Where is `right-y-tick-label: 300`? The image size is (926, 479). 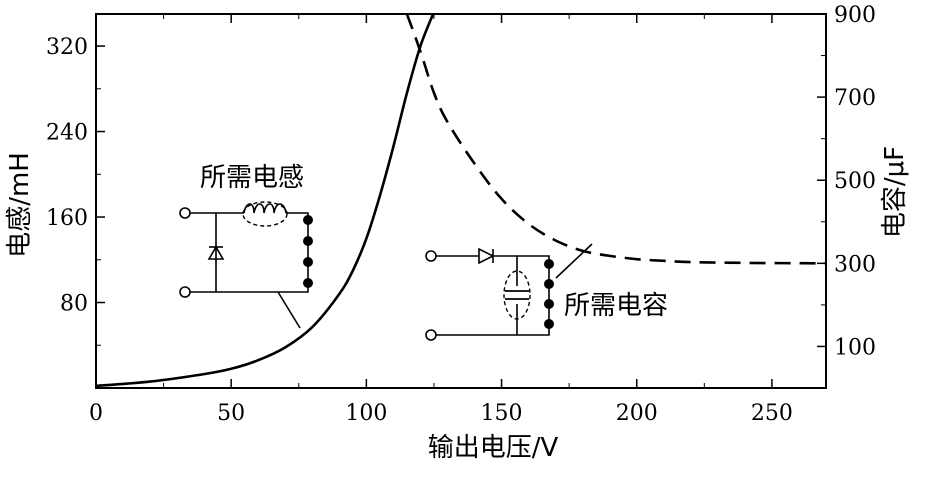 right-y-tick-label: 300 is located at coordinates (855, 264).